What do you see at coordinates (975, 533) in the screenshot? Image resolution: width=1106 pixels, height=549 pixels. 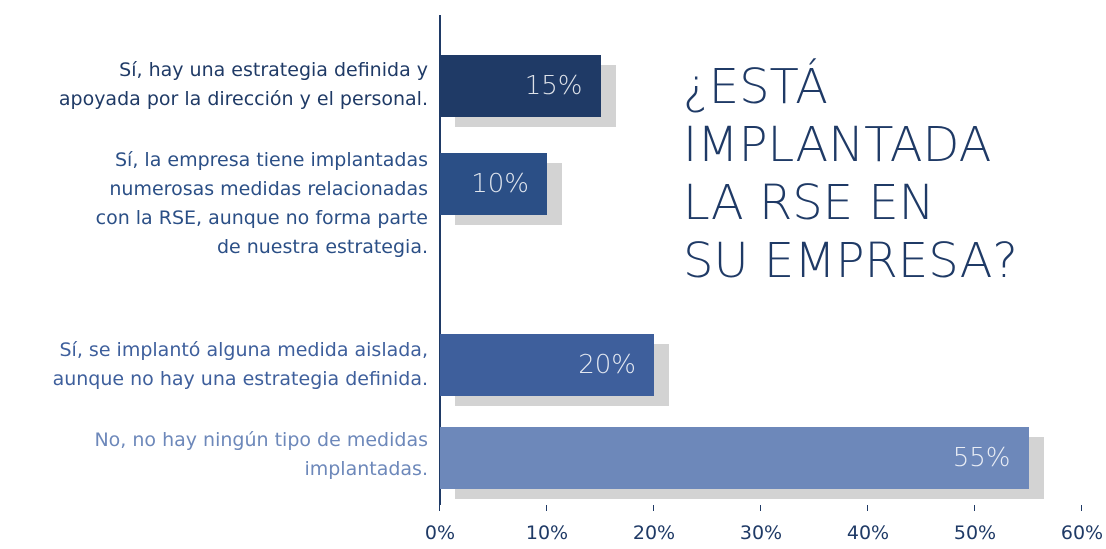 I see `x-tick-label: 50%` at bounding box center [975, 533].